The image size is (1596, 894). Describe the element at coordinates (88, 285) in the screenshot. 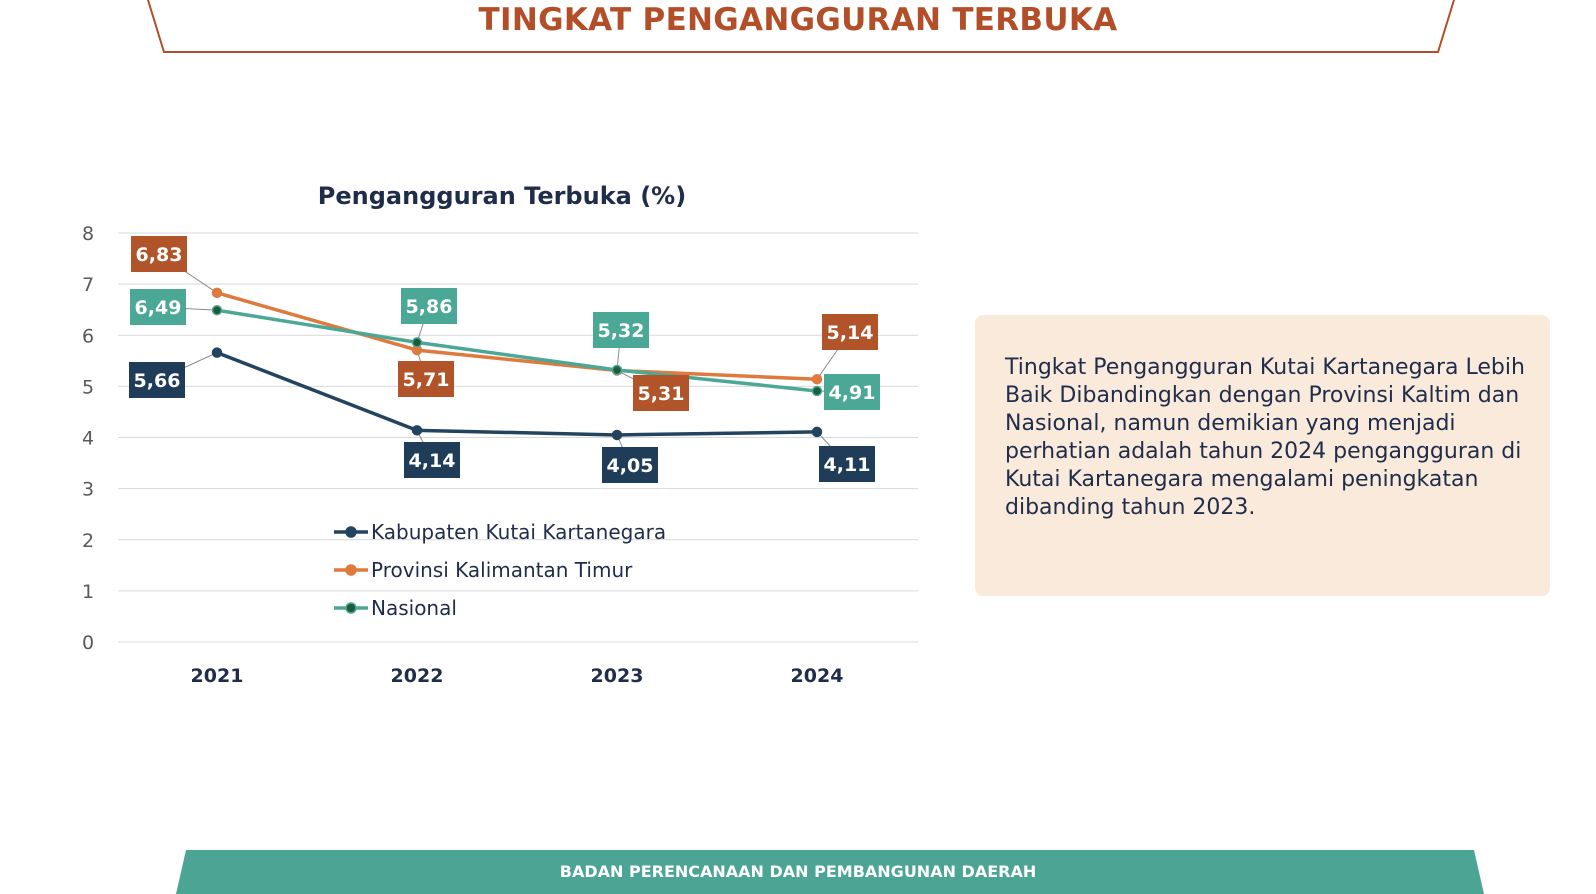

I see `y-tick-label: 7` at that location.